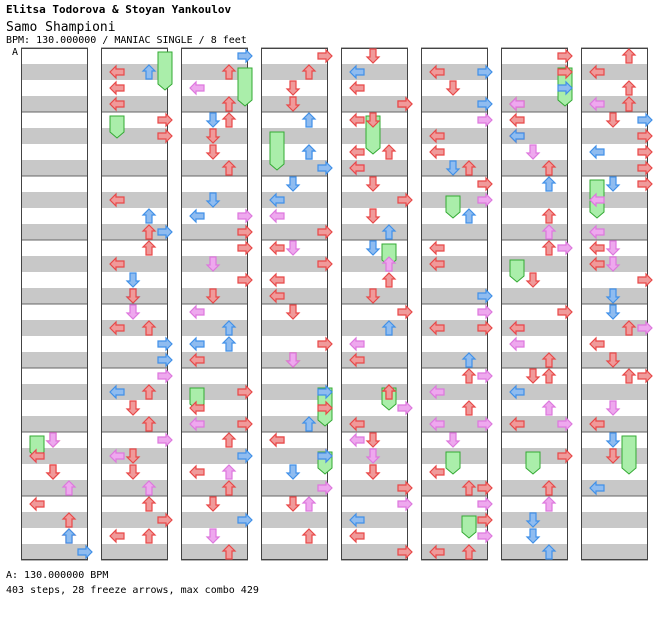 This screenshot has height=620, width=672. What do you see at coordinates (454, 304) in the screenshot?
I see `chart-column` at bounding box center [454, 304].